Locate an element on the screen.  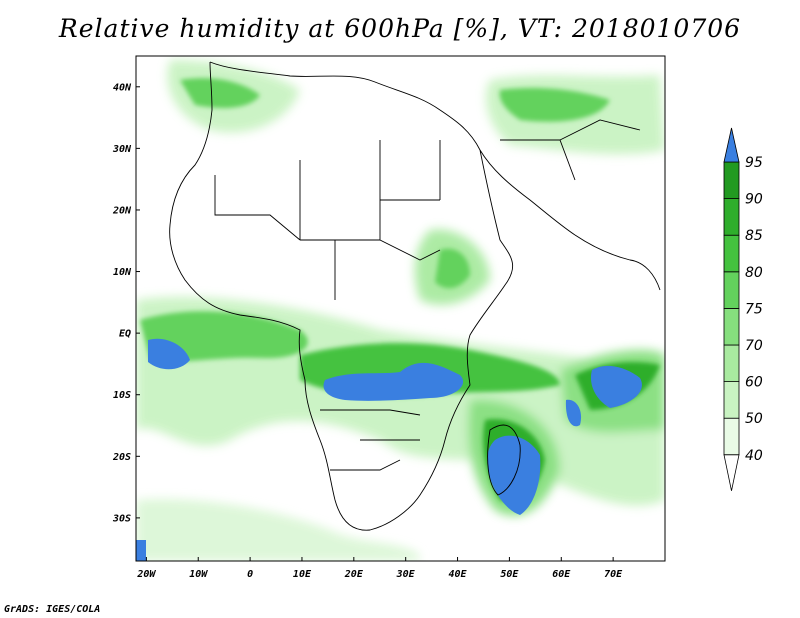
colorbar-label: 40 is located at coordinates (754, 456).